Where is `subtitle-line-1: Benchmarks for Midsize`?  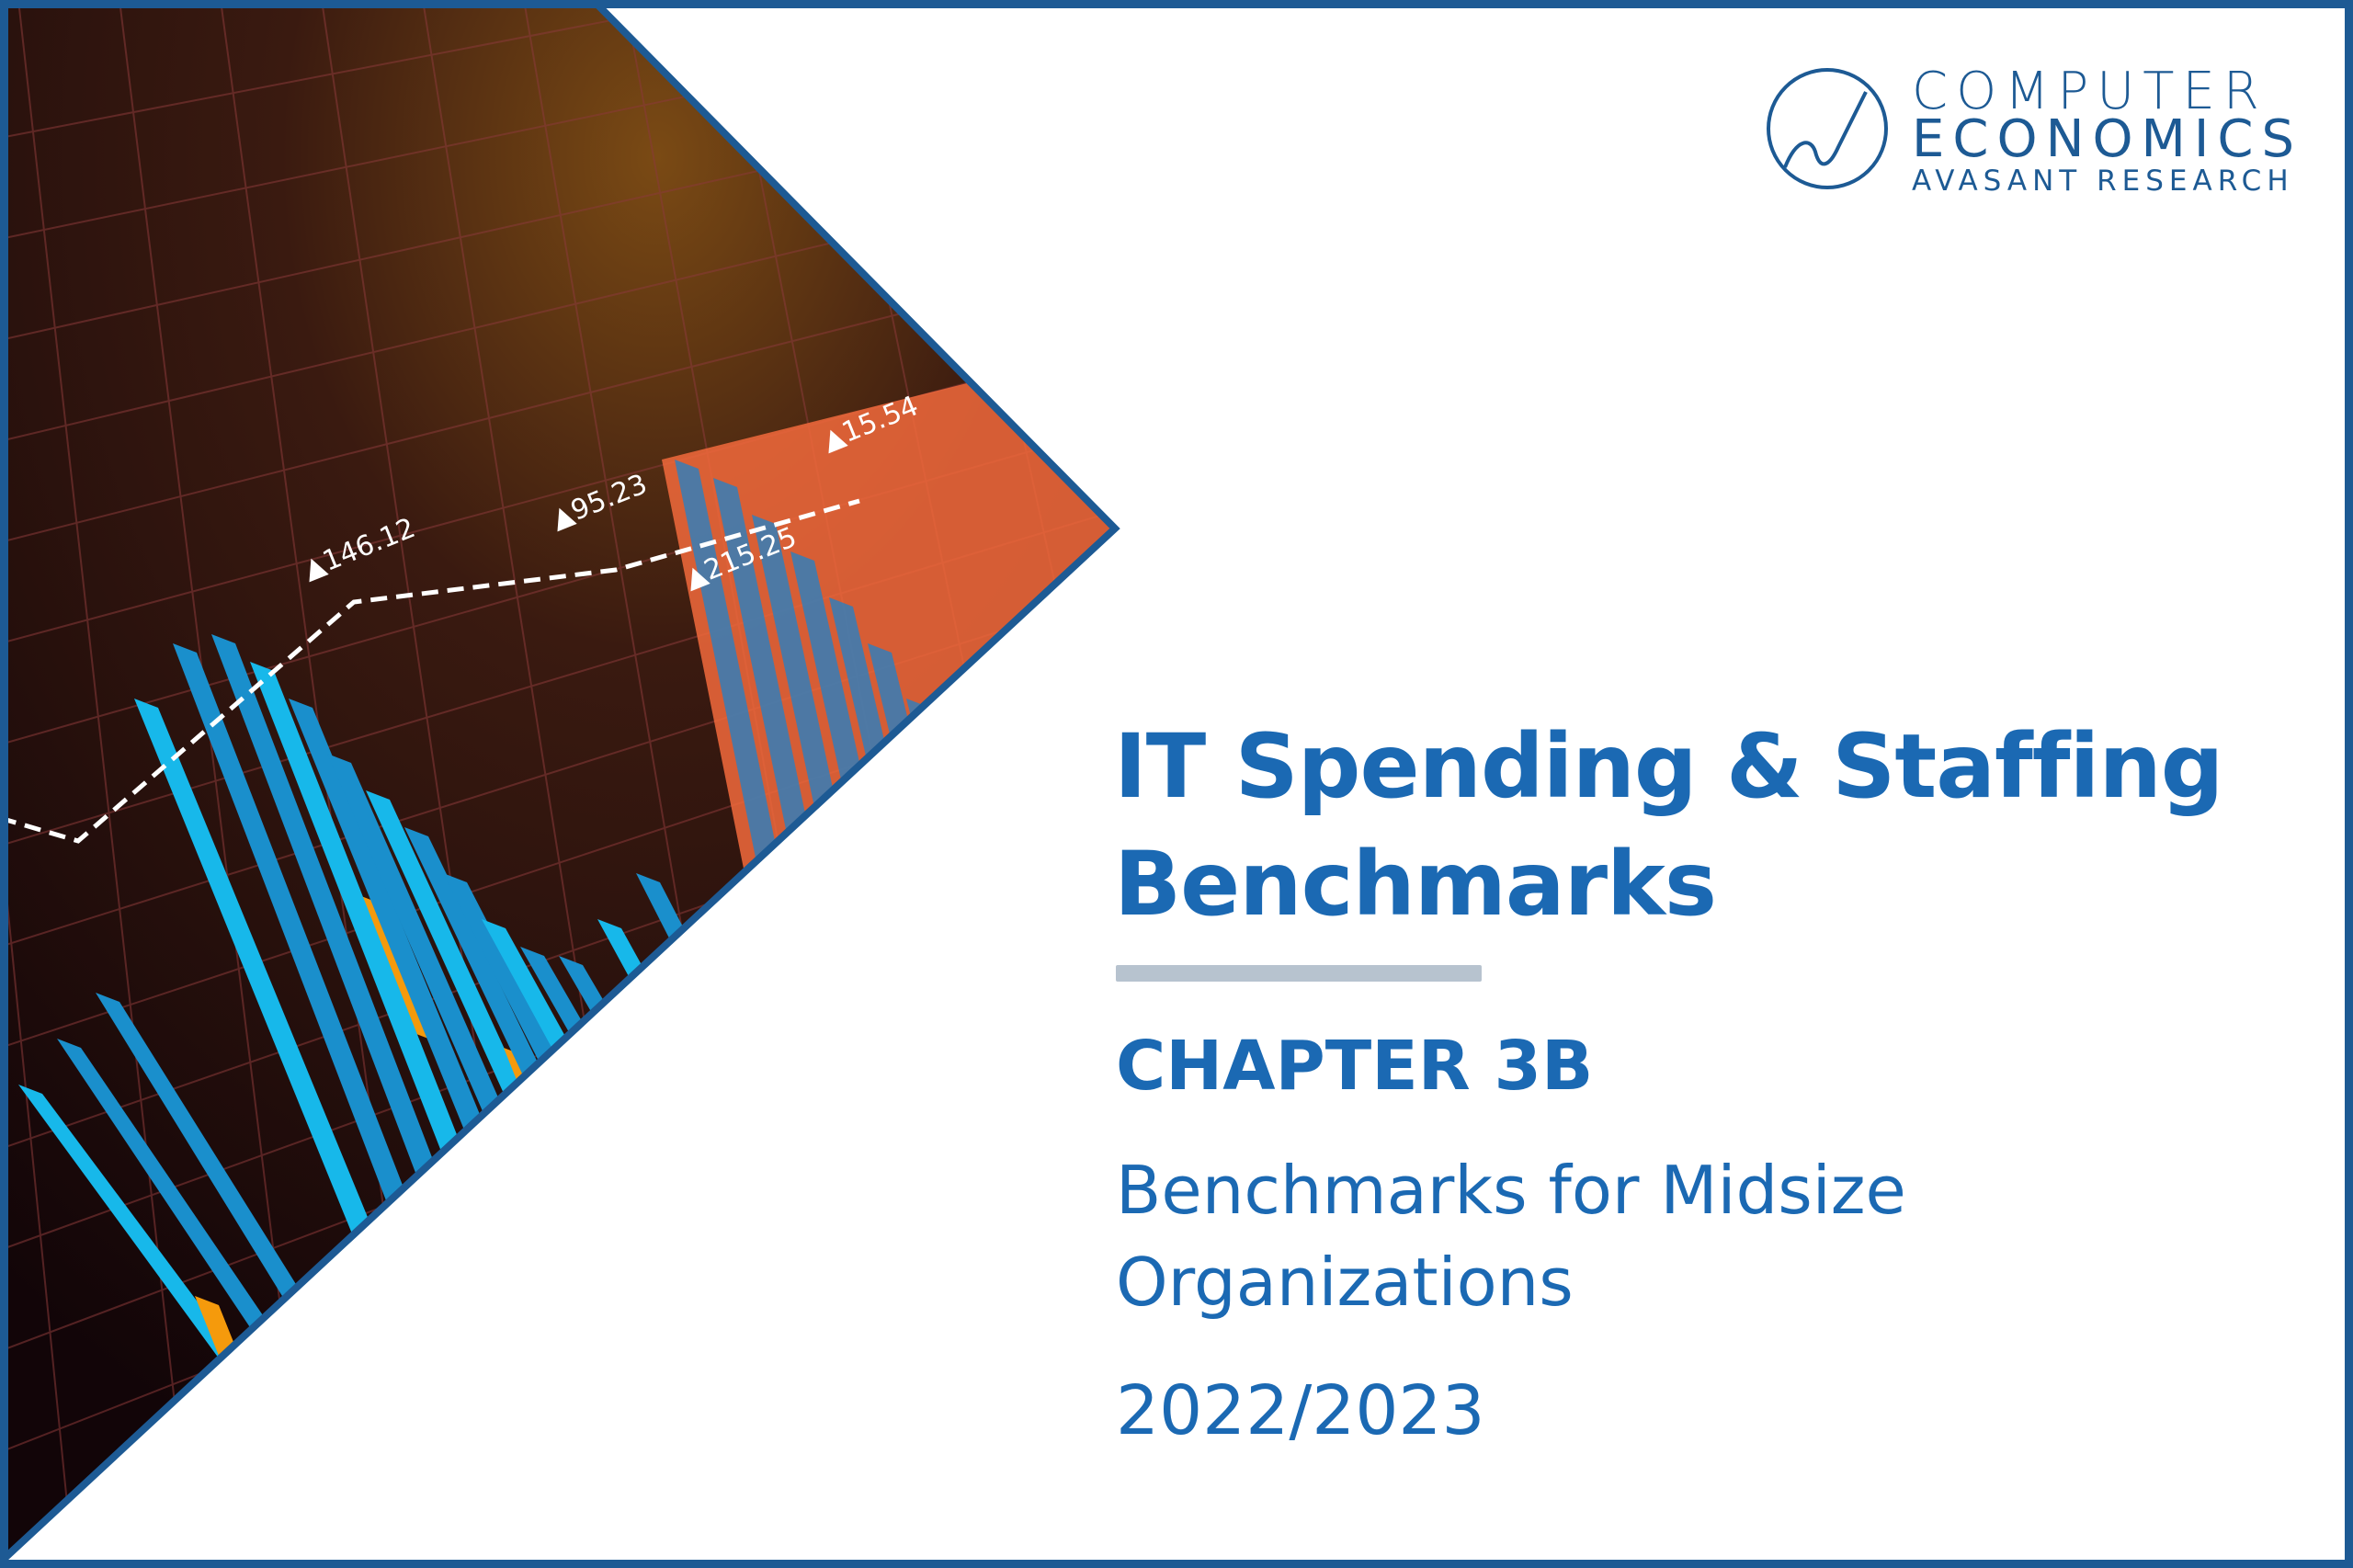
subtitle-line-1: Benchmarks for Midsize is located at coordinates (1511, 1190).